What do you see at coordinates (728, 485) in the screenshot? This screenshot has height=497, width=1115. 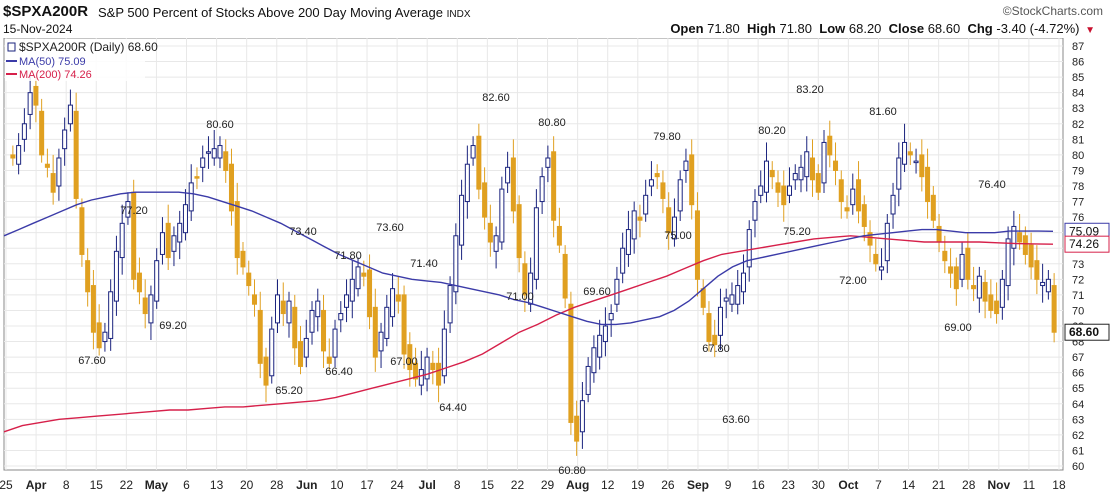 I see `x-tick-label: 9` at bounding box center [728, 485].